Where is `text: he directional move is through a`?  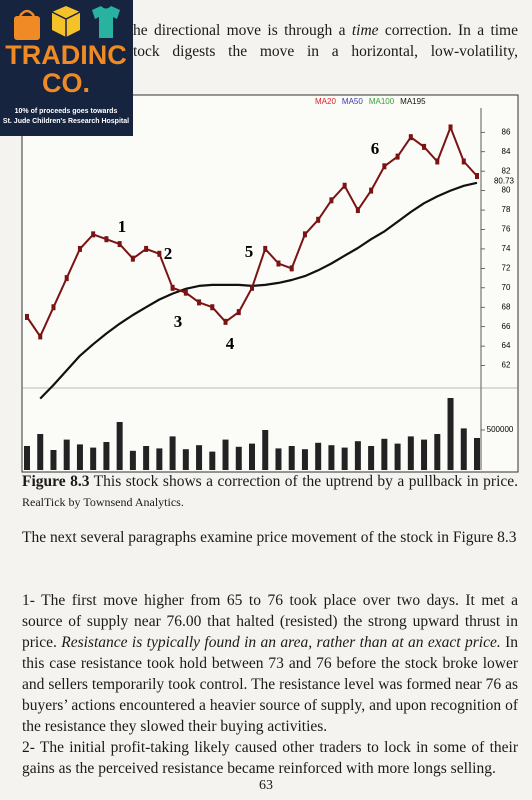 text: he directional move is through a is located at coordinates (242, 30).